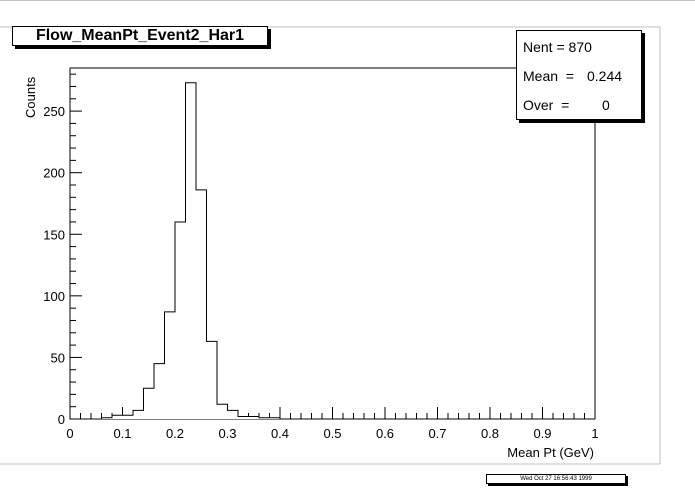 The height and width of the screenshot is (494, 695). I want to click on y-tick-label: 100, so click(54, 296).